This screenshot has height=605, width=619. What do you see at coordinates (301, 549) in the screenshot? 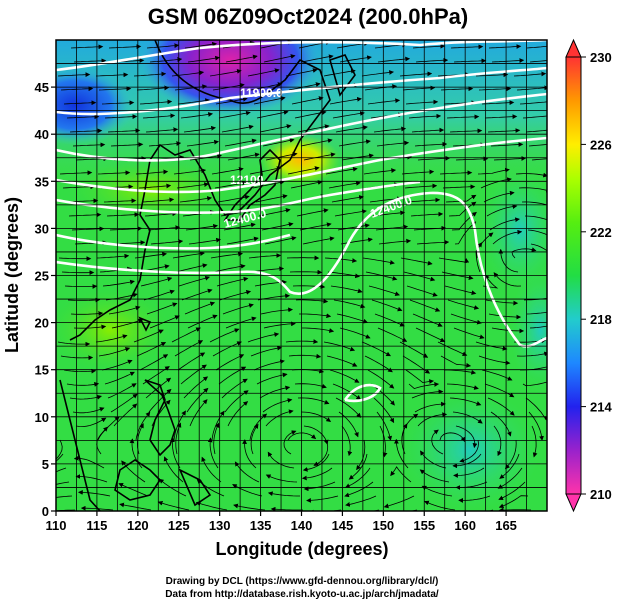
I see `x-axis-label: Longitude (degrees)` at bounding box center [301, 549].